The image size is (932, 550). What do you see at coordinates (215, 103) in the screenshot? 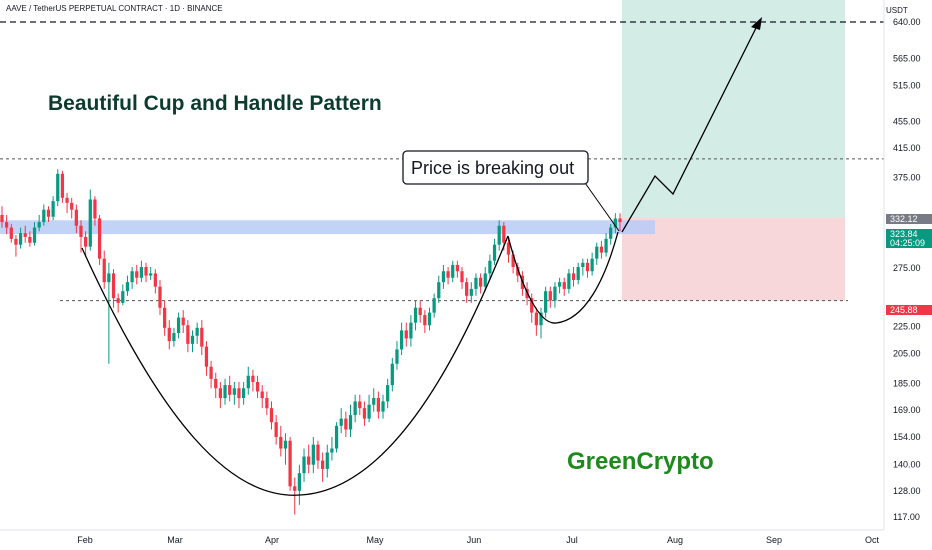
I see `chart-title: Beautiful Cup and Handle Pattern` at bounding box center [215, 103].